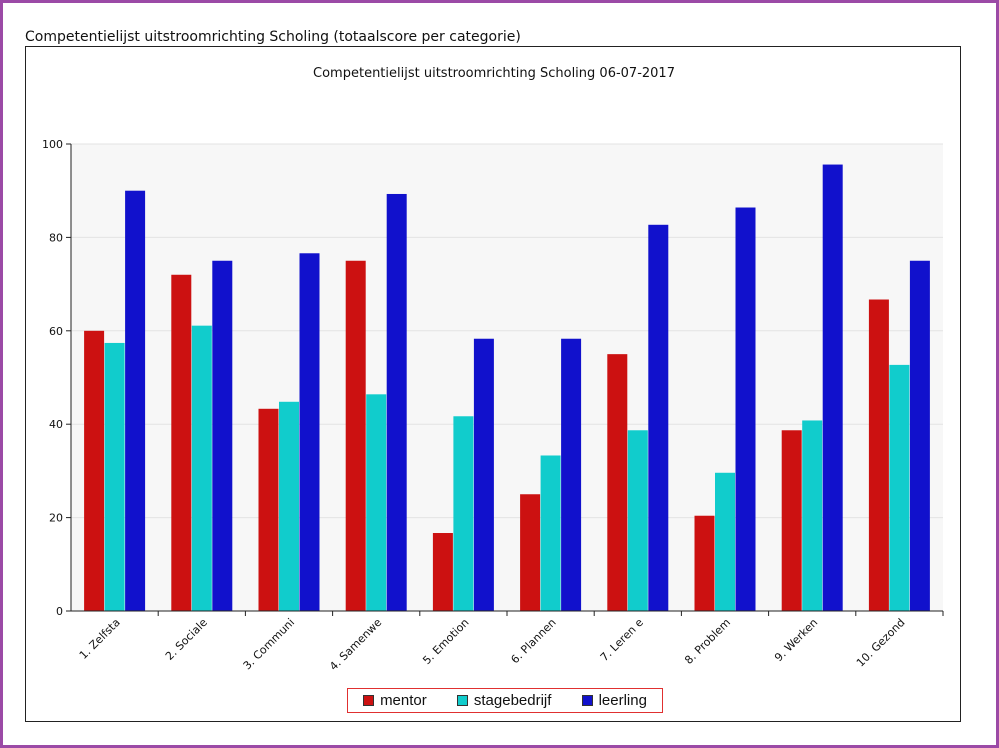  What do you see at coordinates (355, 644) in the screenshot?
I see `x-tick-label: 4. Samenwe` at bounding box center [355, 644].